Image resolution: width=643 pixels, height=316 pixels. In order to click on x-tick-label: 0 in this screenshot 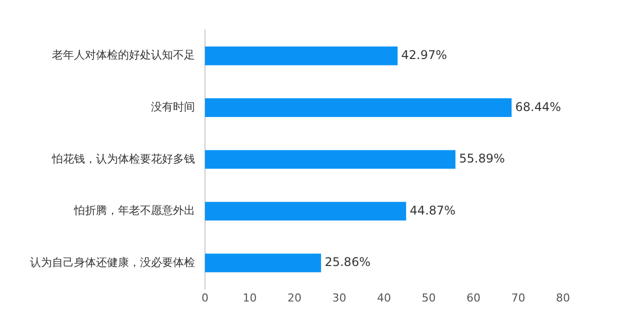, I will do `click(205, 297)`.